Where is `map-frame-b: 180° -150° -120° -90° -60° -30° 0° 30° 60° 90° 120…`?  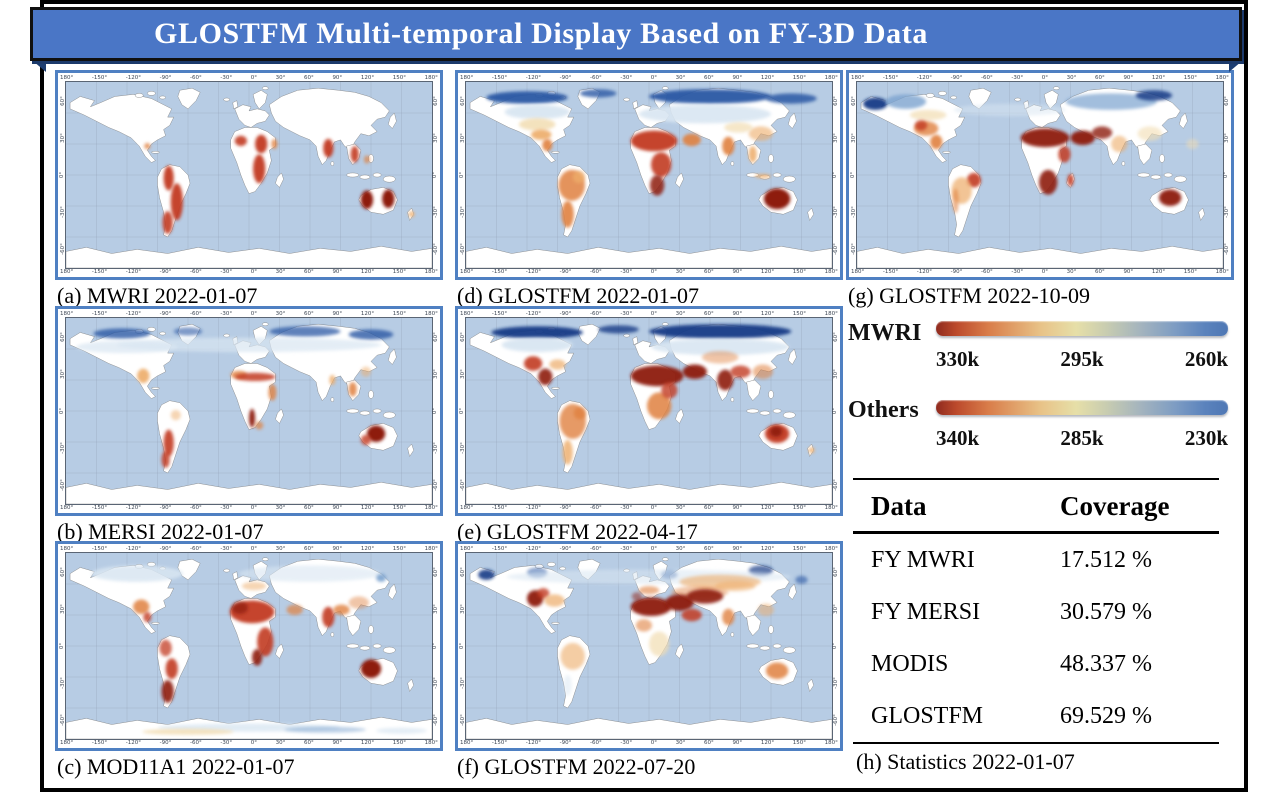
map-frame-b: 180° -150° -120° -90° -60° -30° 0° 30° 60° 90° 120… is located at coordinates (249, 411).